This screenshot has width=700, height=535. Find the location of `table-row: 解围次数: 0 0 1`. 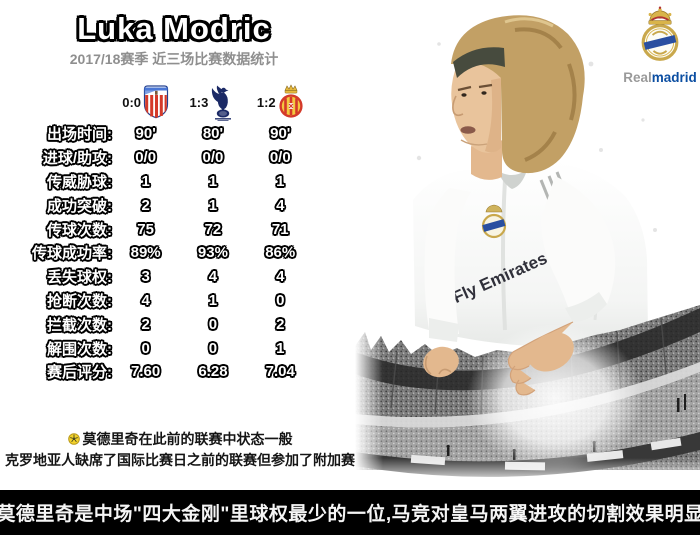

table-row: 解围次数: 0 0 1 is located at coordinates (174, 348).